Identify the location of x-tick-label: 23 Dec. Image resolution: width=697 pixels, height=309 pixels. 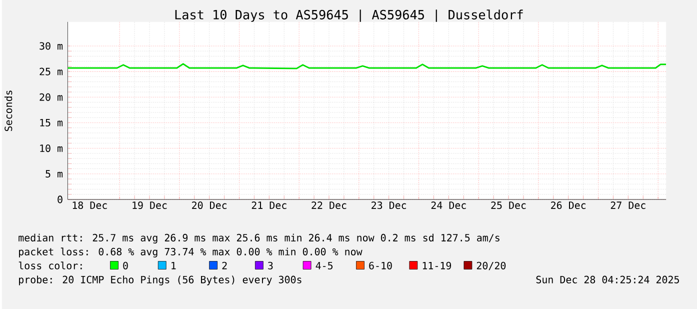
(389, 205).